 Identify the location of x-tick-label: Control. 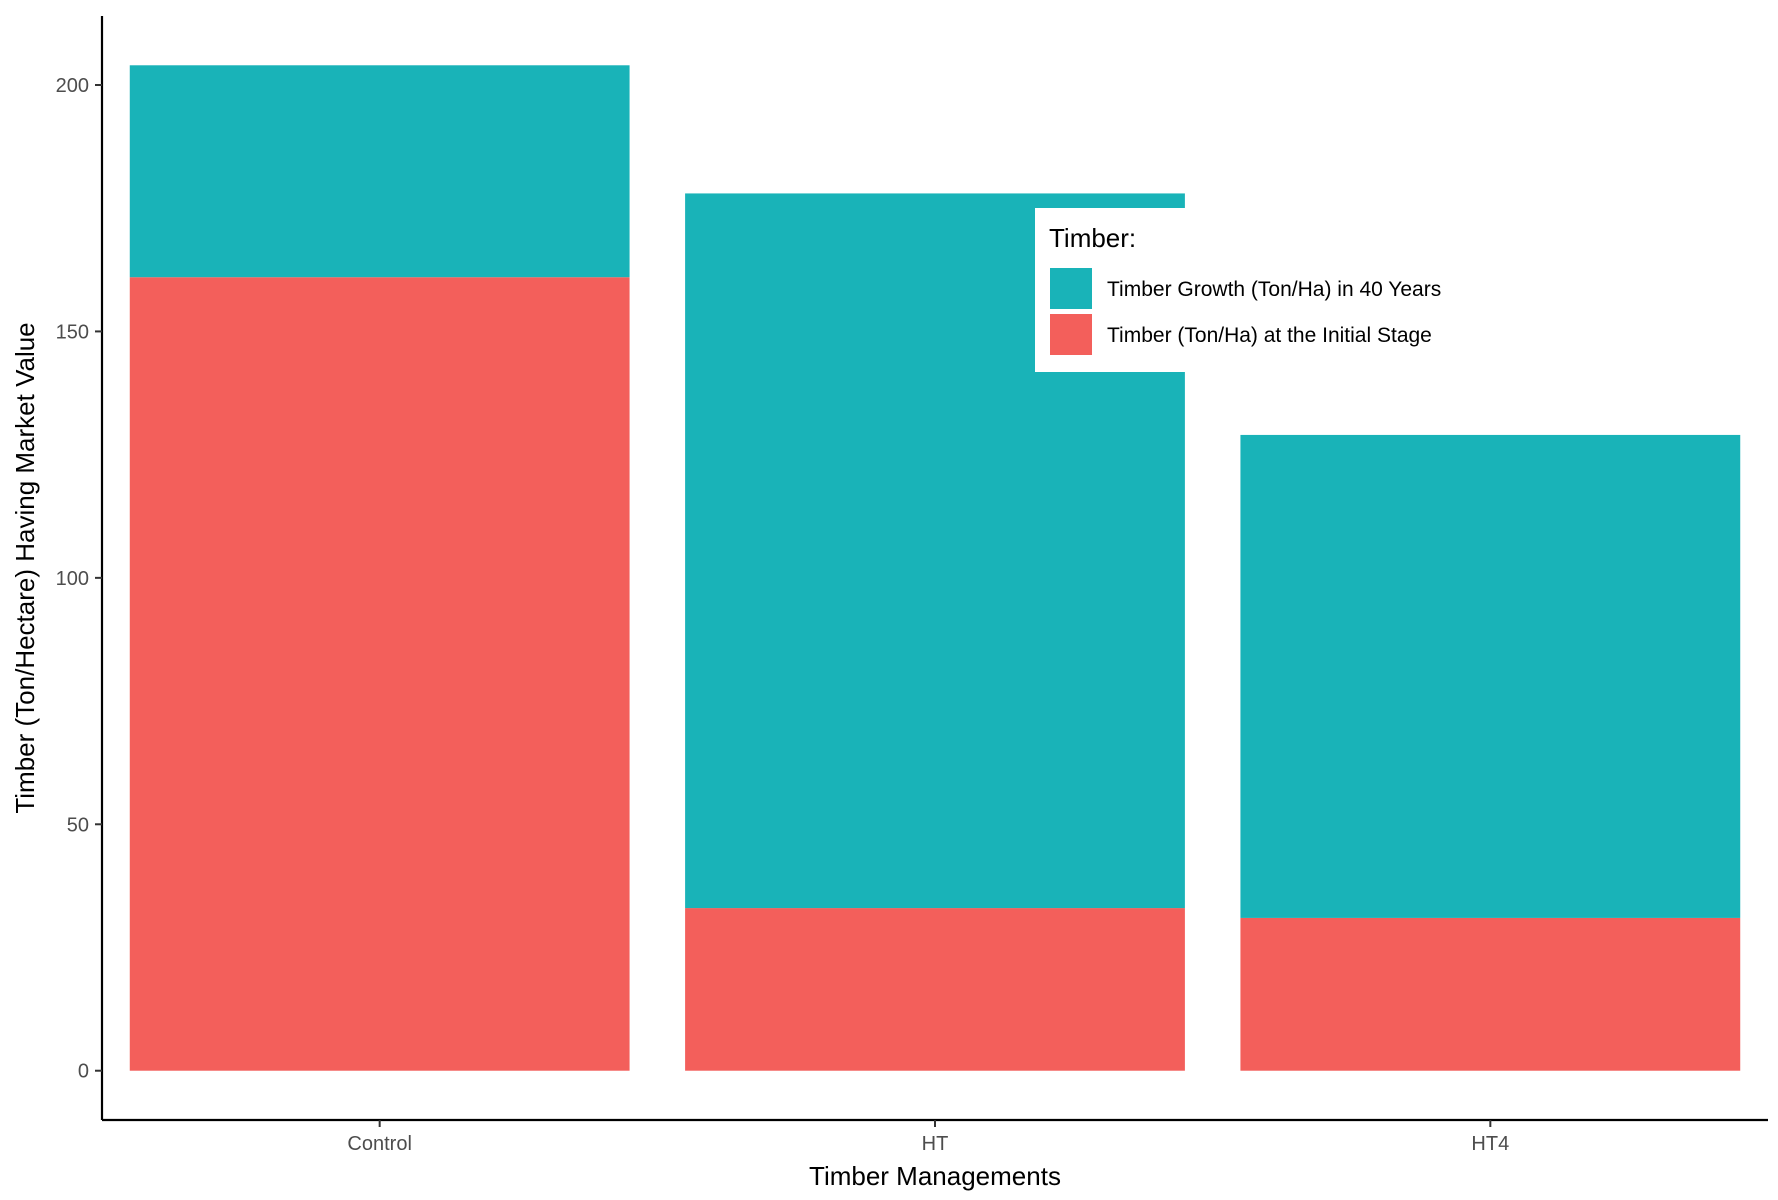
(379, 1144).